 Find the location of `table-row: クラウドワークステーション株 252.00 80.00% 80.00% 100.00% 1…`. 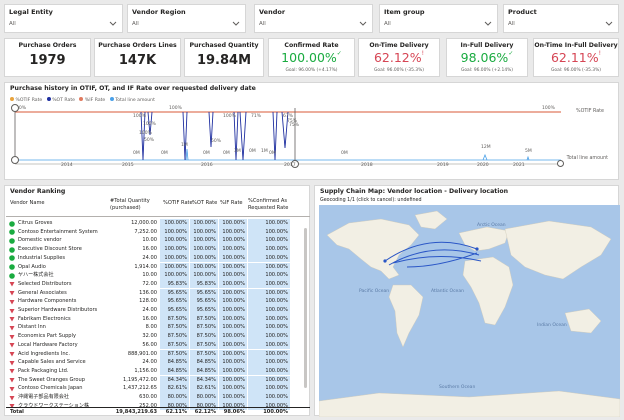

table-row: クラウドワークステーション株 252.00 80.00% 80.00% 100.00% 1… is located at coordinates (158, 406).